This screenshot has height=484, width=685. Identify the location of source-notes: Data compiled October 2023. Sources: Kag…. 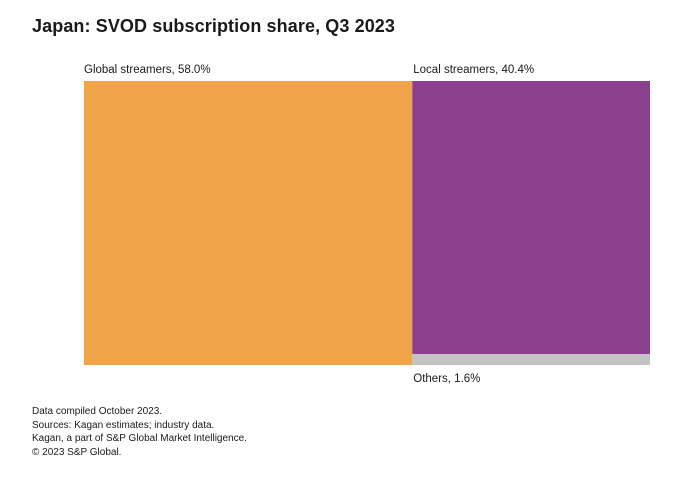
(139, 432).